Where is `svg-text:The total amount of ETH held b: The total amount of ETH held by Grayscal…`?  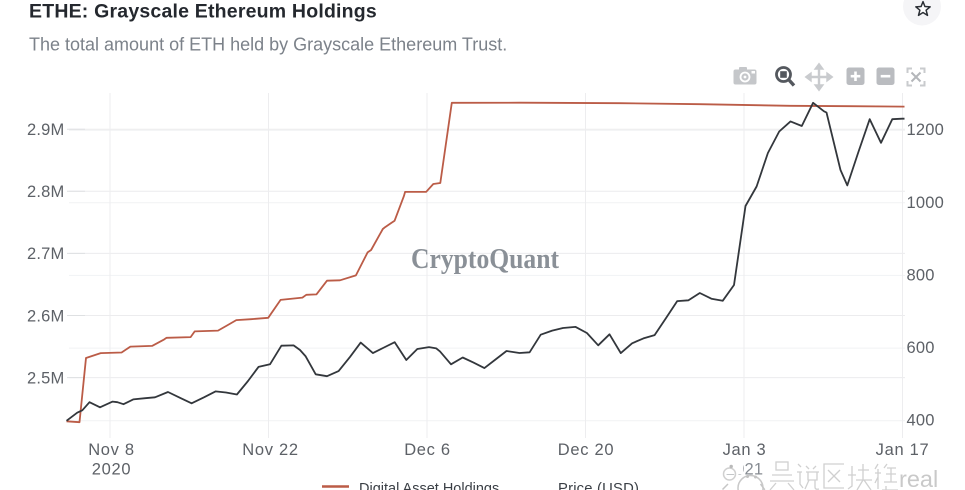 svg-text:The total amount of ETH held b: The total amount of ETH held by Grayscal… is located at coordinates (268, 45).